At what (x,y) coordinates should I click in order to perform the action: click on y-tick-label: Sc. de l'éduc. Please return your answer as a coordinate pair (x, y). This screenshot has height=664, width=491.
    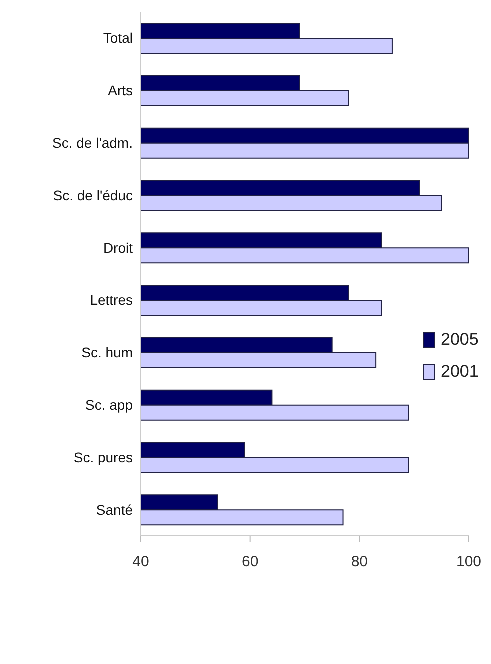
    Looking at the image, I should click on (93, 195).